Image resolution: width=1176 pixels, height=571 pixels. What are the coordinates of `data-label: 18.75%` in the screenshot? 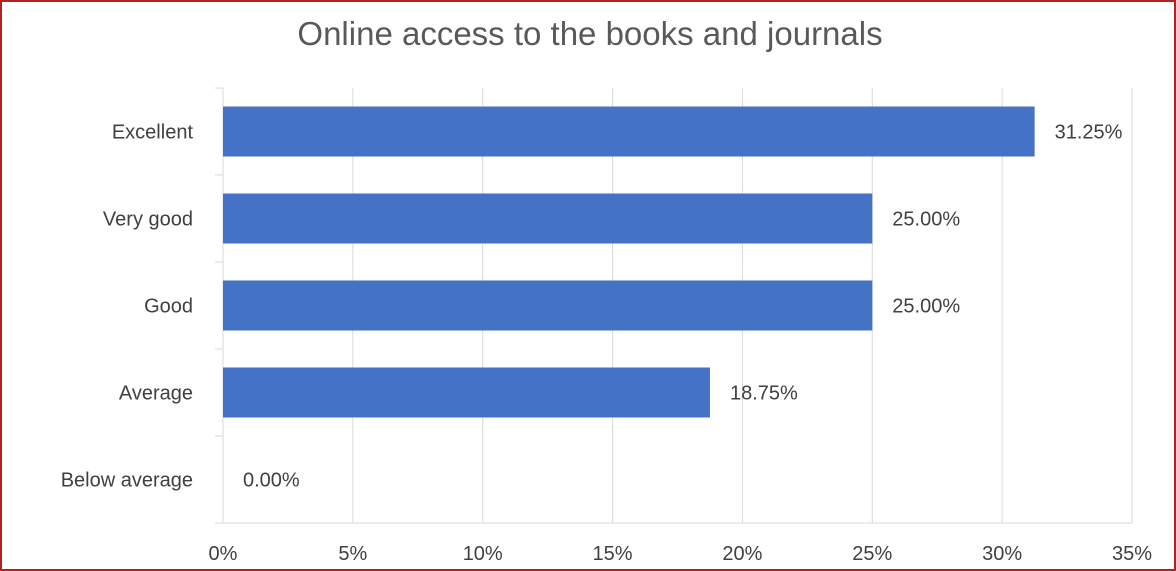 It's located at (764, 394).